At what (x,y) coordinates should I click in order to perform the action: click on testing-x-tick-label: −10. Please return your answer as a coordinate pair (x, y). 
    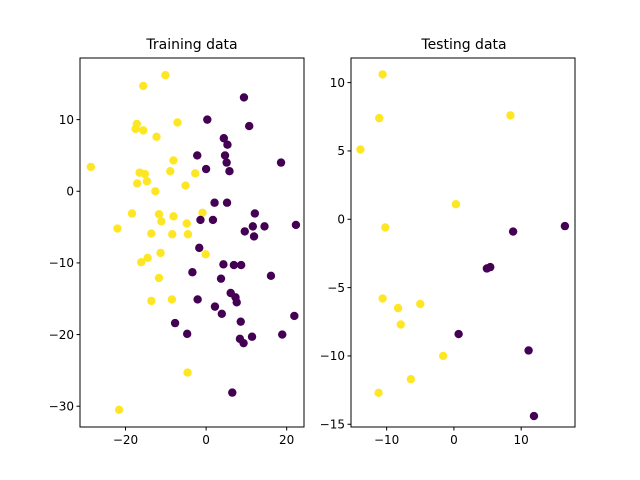
    Looking at the image, I should click on (386, 440).